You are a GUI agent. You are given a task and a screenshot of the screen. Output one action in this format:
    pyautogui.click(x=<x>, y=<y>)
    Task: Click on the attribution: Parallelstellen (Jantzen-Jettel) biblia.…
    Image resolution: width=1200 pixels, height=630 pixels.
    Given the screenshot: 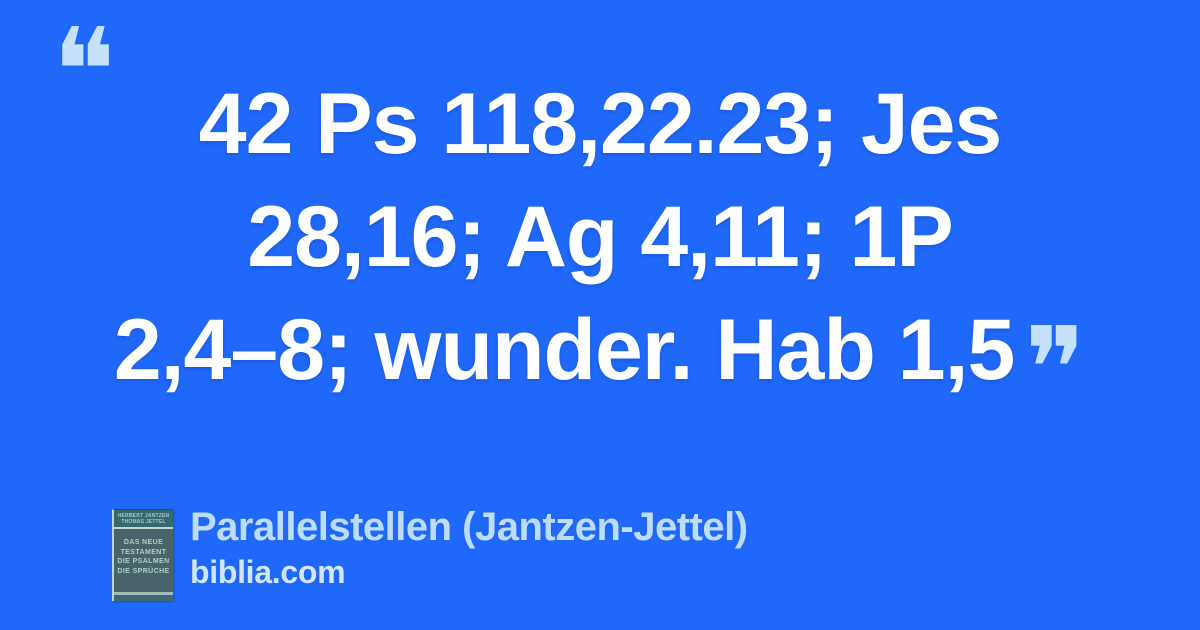 What is the action you would take?
    pyautogui.click(x=469, y=547)
    